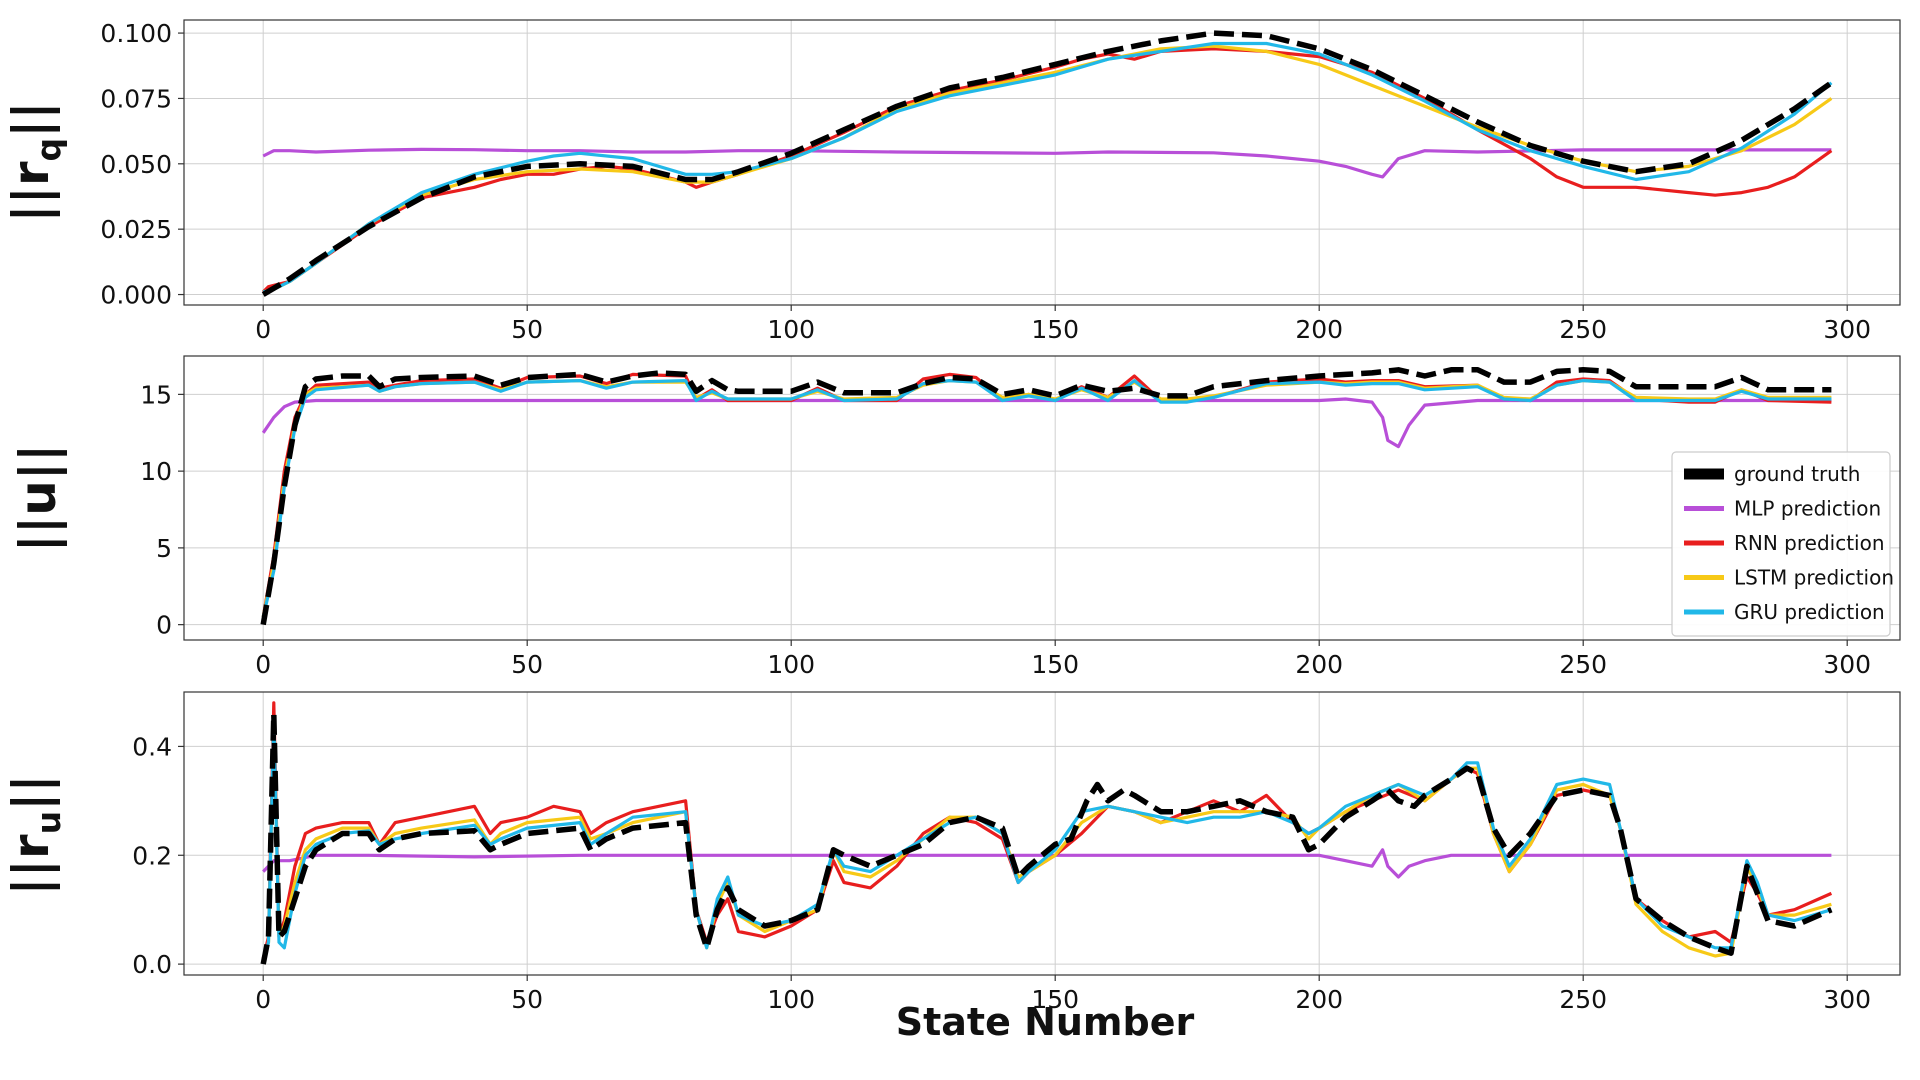 The image size is (1920, 1080). I want to click on y-tick-label: 0.4, so click(152, 746).